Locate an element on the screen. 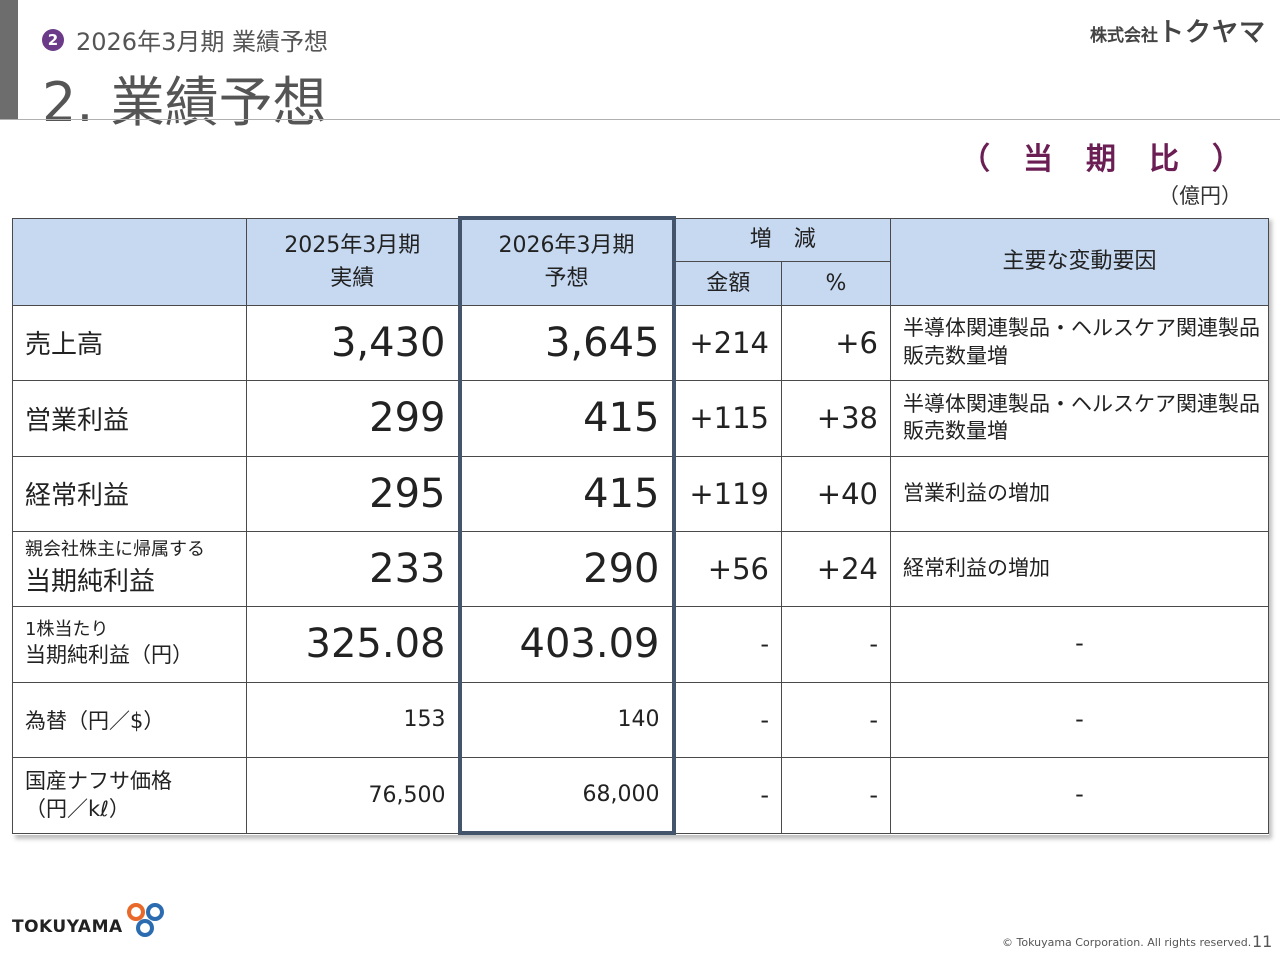 The width and height of the screenshot is (1280, 960). table-row: 国産ナフサ価格 （円／kℓ） 76,500 68,000 - - - is located at coordinates (640, 795).